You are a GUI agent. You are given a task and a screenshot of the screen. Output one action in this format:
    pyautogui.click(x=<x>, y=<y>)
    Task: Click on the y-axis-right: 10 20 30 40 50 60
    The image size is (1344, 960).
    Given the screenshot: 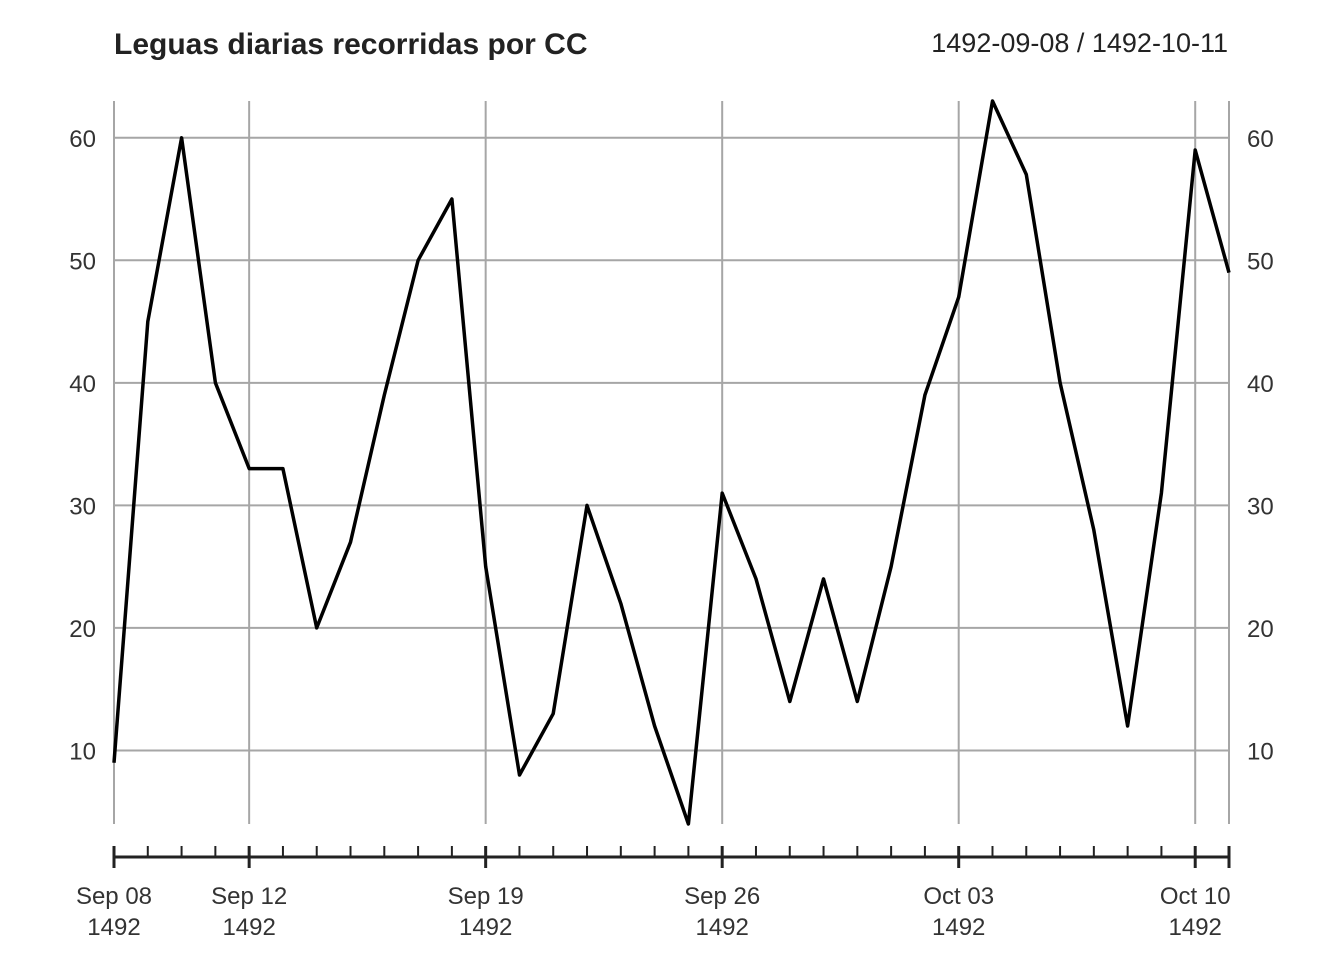 What is the action you would take?
    pyautogui.click(x=1260, y=446)
    